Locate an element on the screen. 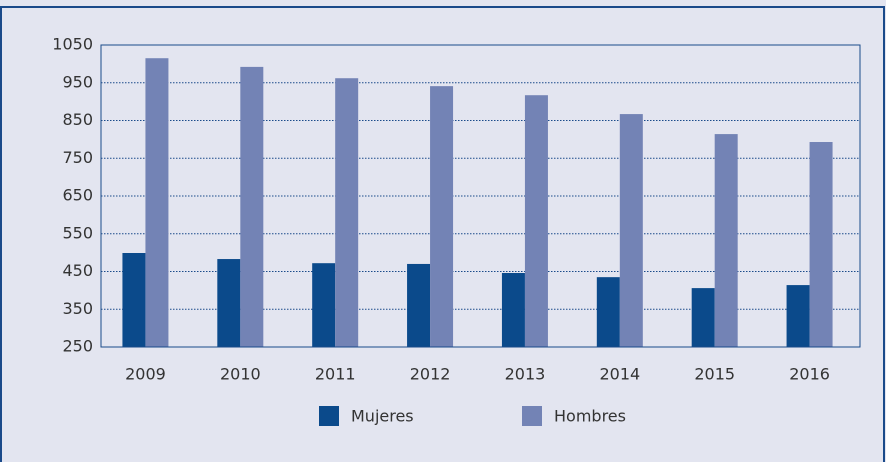 This screenshot has height=462, width=886. y-tick-label: 250 is located at coordinates (77, 346).